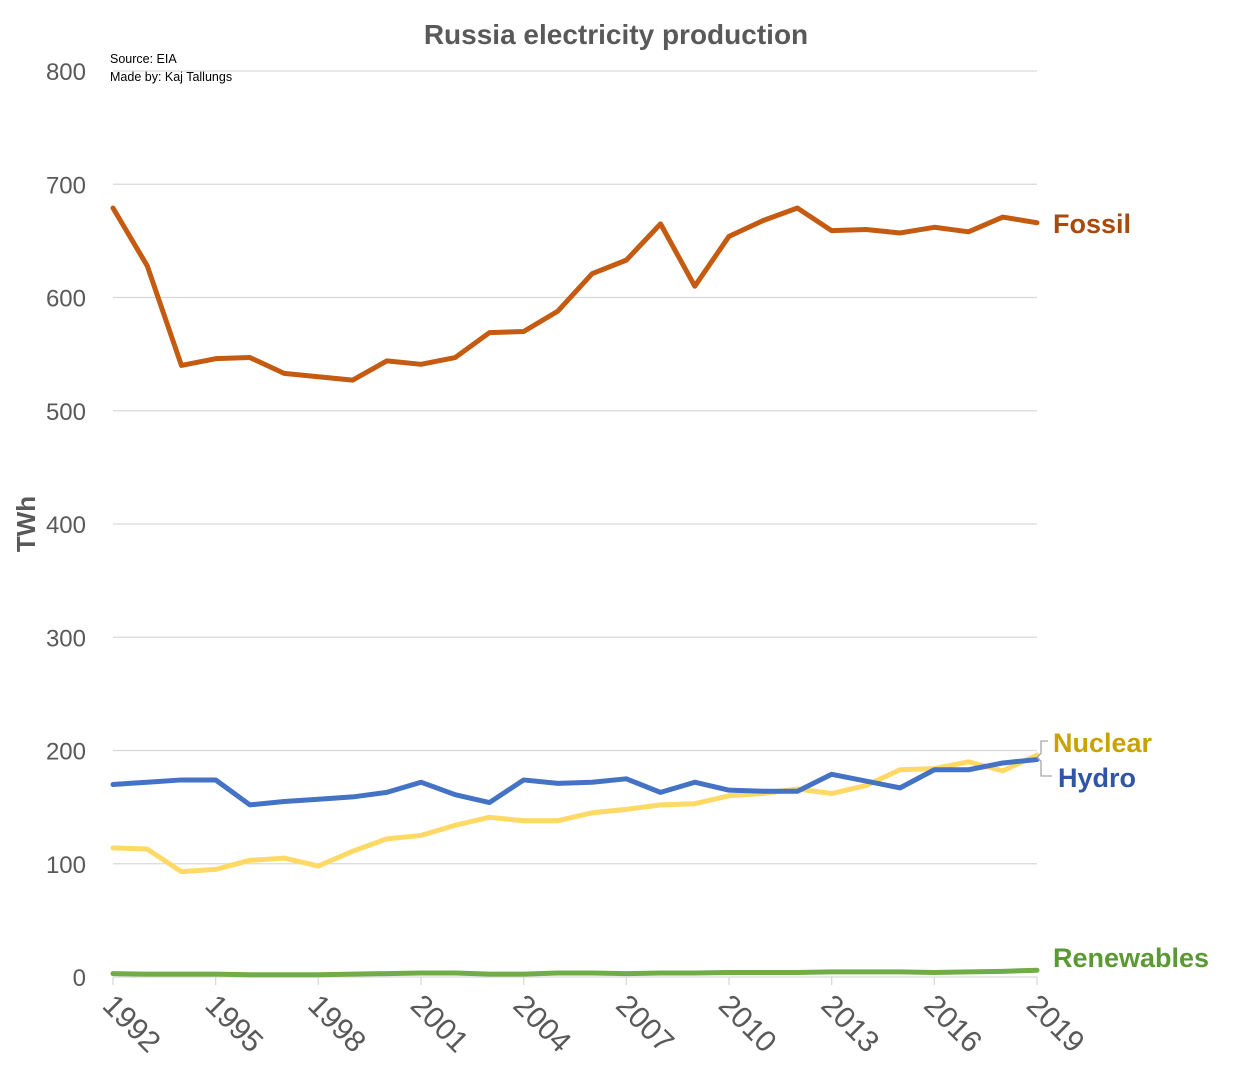  I want to click on x-tick-label: 1992, so click(131, 1024).